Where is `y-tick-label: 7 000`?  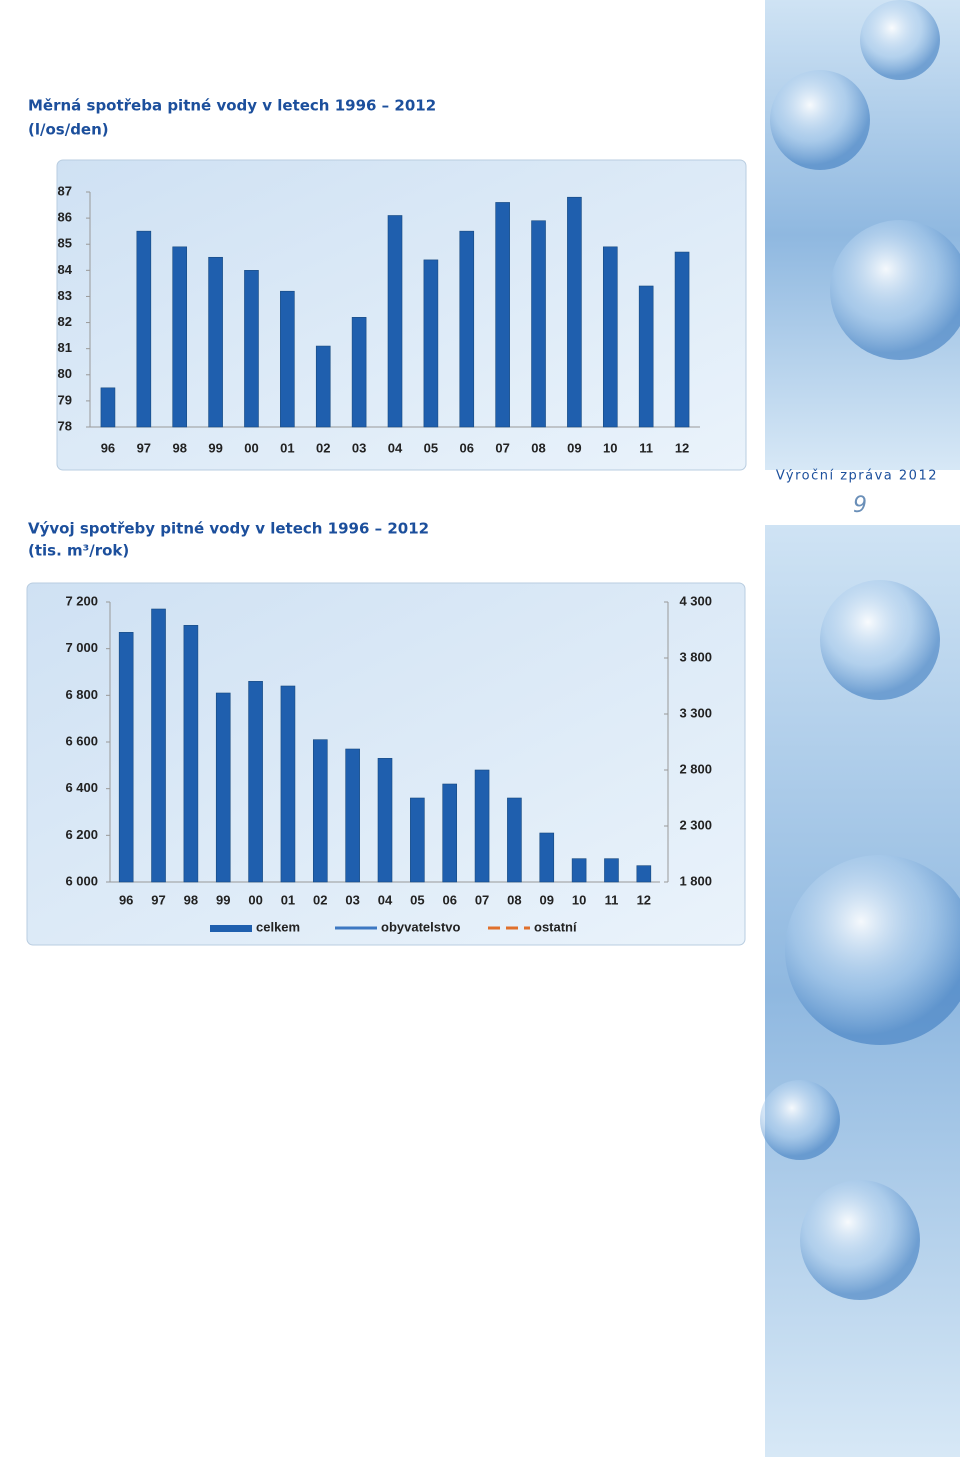
y-tick-label: 7 000 is located at coordinates (81, 647).